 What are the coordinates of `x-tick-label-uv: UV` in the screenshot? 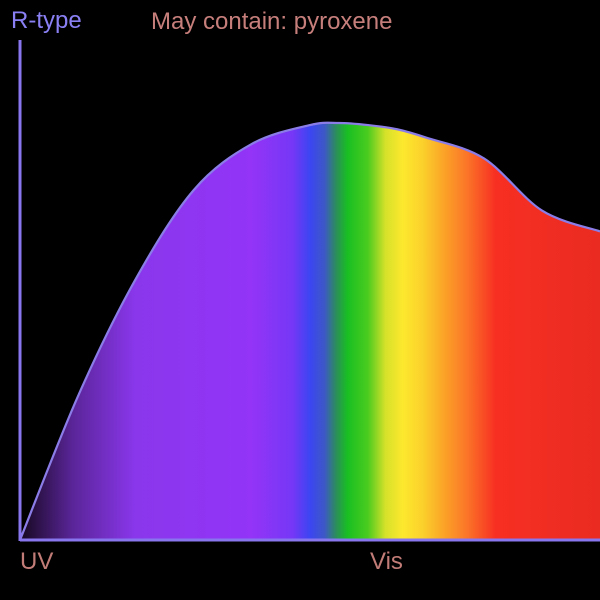 It's located at (36, 561).